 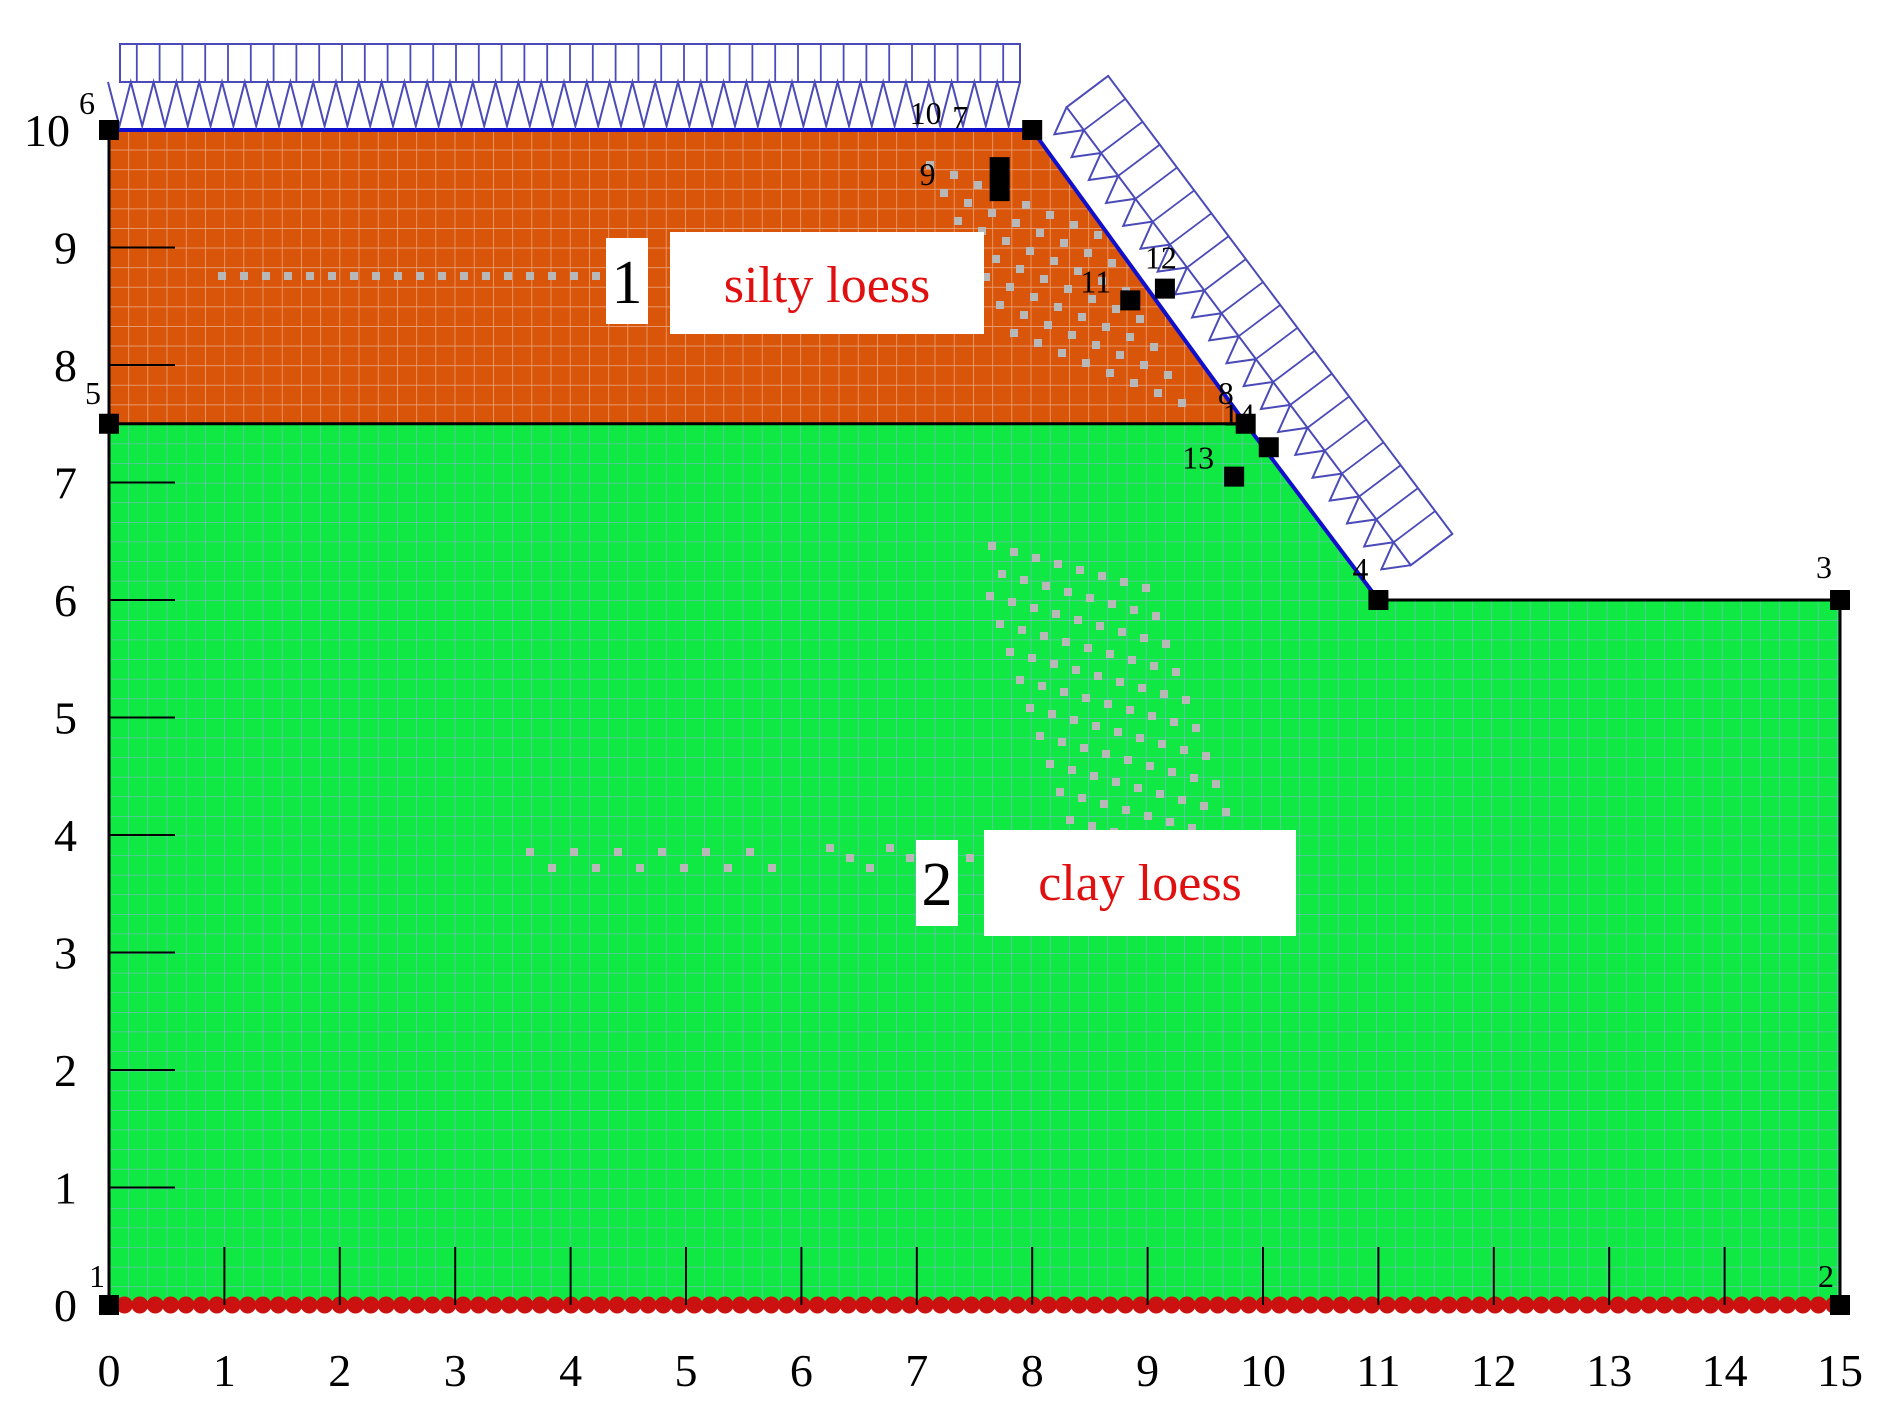 What do you see at coordinates (1840, 1370) in the screenshot?
I see `x-tick-label: 15` at bounding box center [1840, 1370].